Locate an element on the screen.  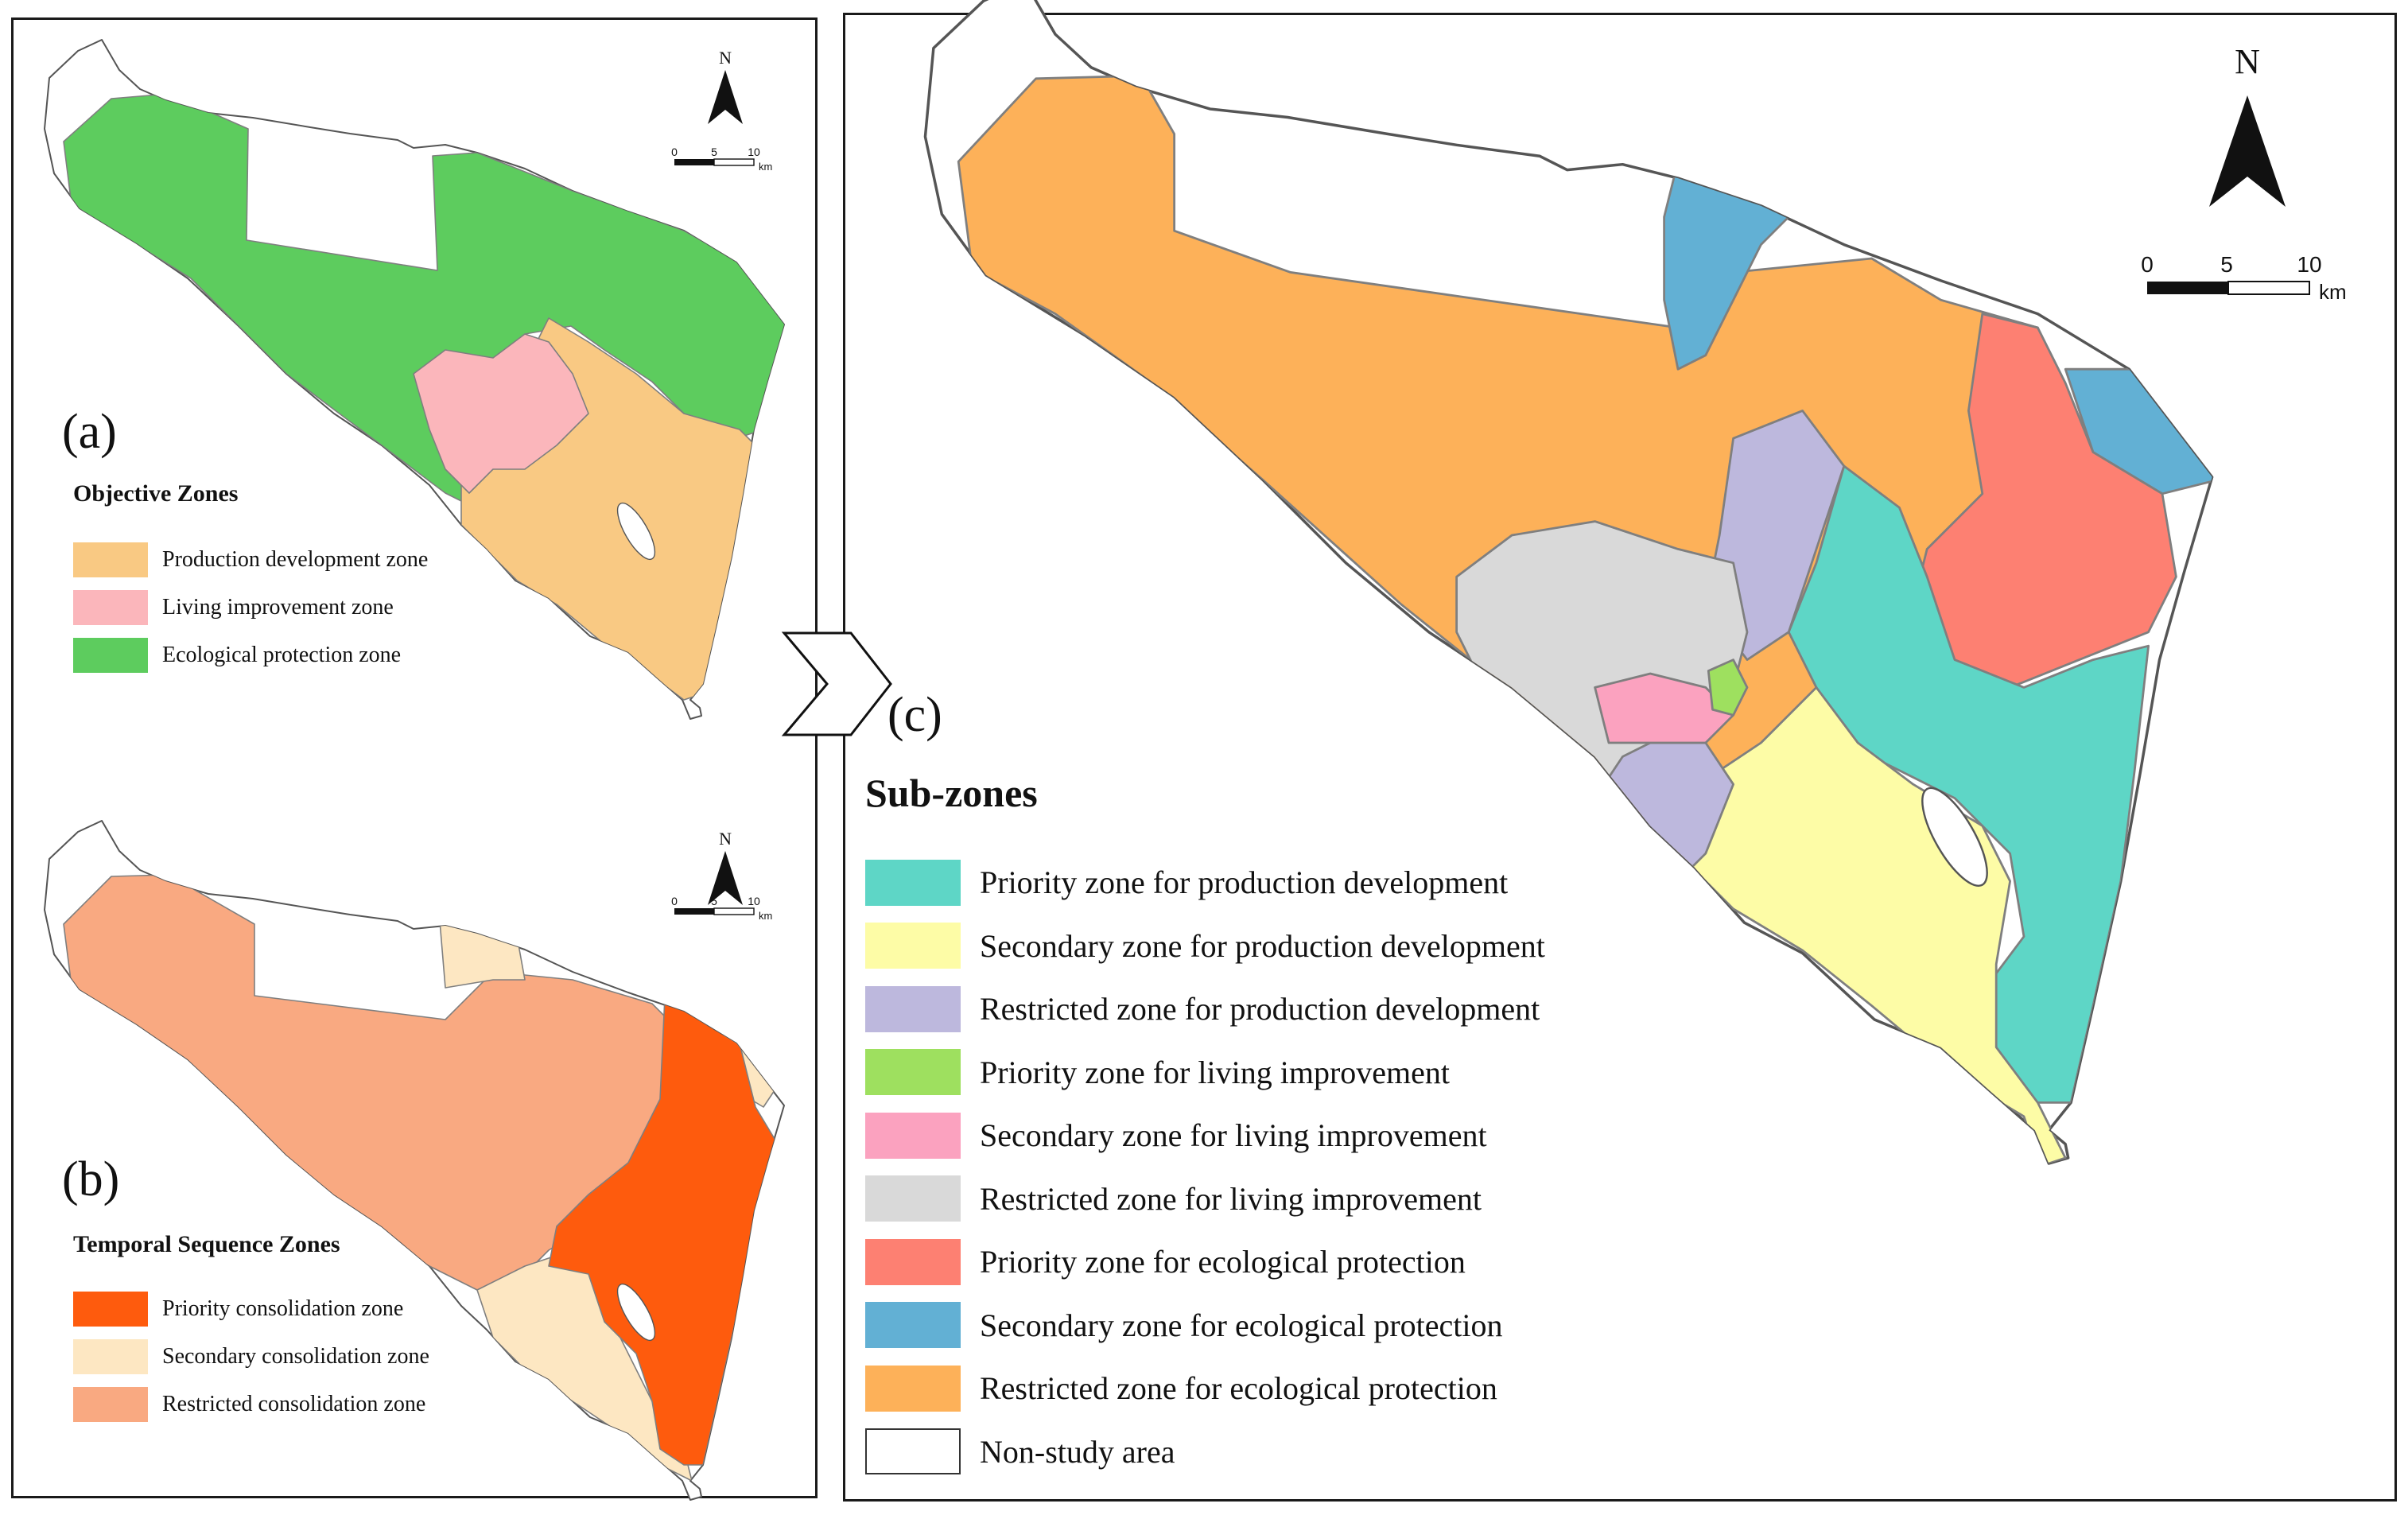
legend-label: Ecological protection zone is located at coordinates (282, 655).